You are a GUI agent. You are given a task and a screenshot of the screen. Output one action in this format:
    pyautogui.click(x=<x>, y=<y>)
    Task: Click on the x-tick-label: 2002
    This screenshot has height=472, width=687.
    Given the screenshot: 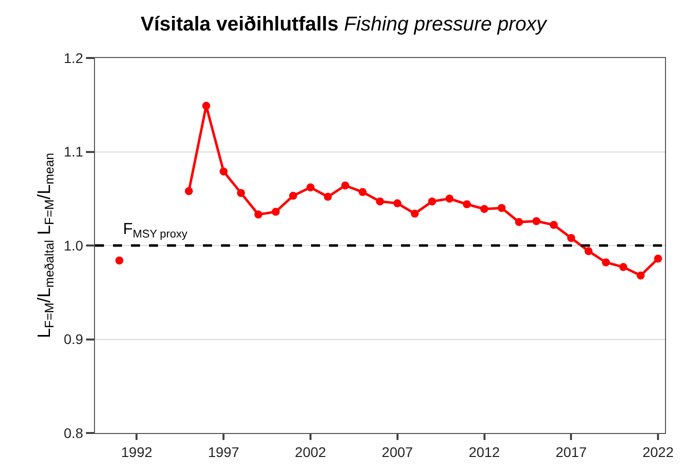 What is the action you would take?
    pyautogui.click(x=310, y=452)
    